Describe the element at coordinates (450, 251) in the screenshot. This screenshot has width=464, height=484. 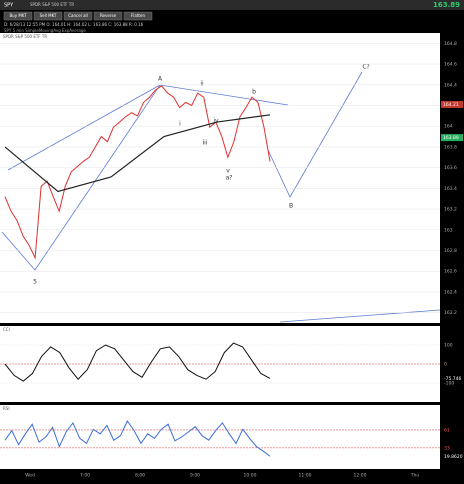
I see `y-tick-label: 162.8` at that location.